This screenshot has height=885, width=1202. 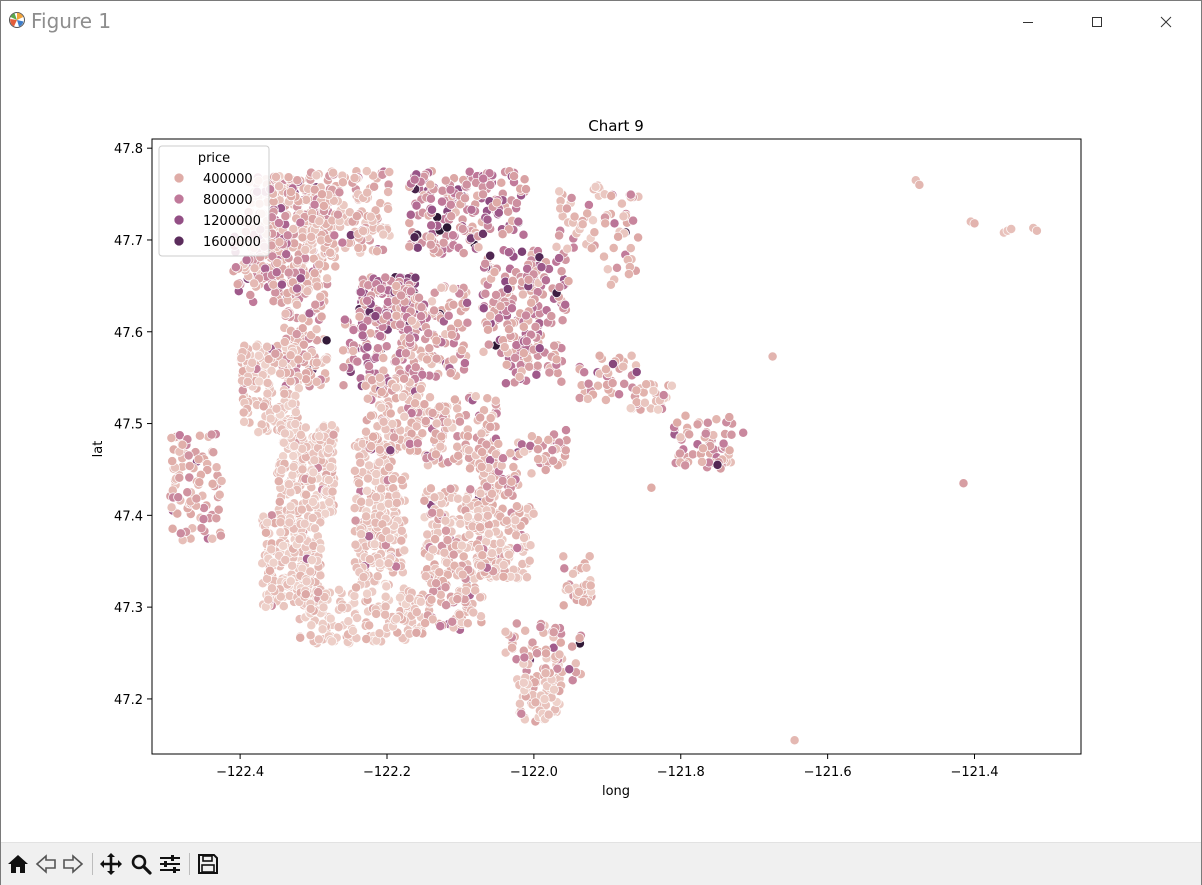 I want to click on save-button, so click(x=208, y=864).